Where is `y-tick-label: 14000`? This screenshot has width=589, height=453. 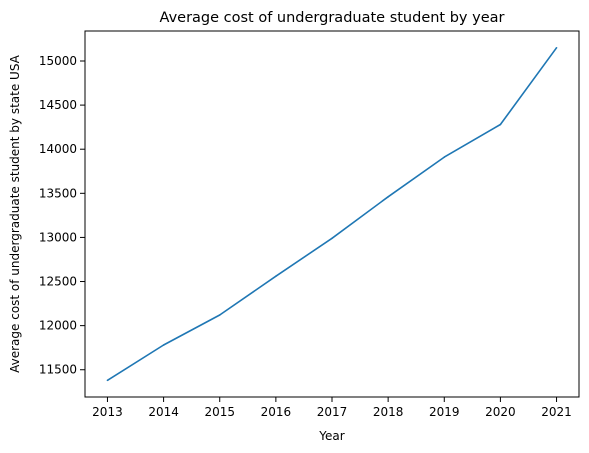 y-tick-label: 14000 is located at coordinates (58, 149).